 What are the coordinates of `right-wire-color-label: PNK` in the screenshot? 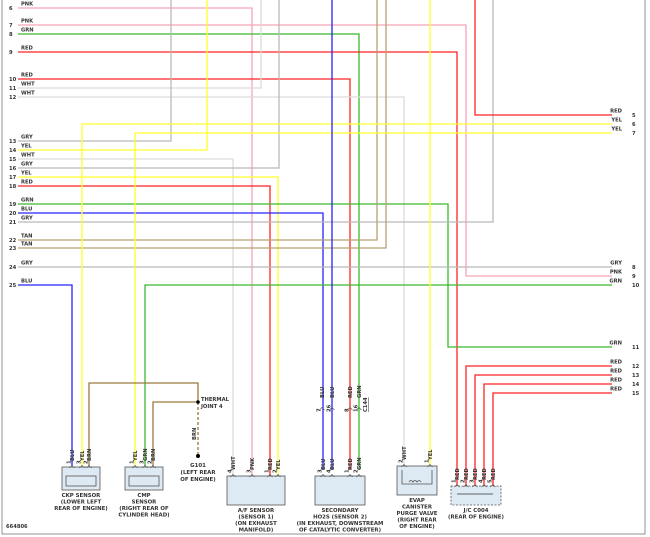 It's located at (616, 273).